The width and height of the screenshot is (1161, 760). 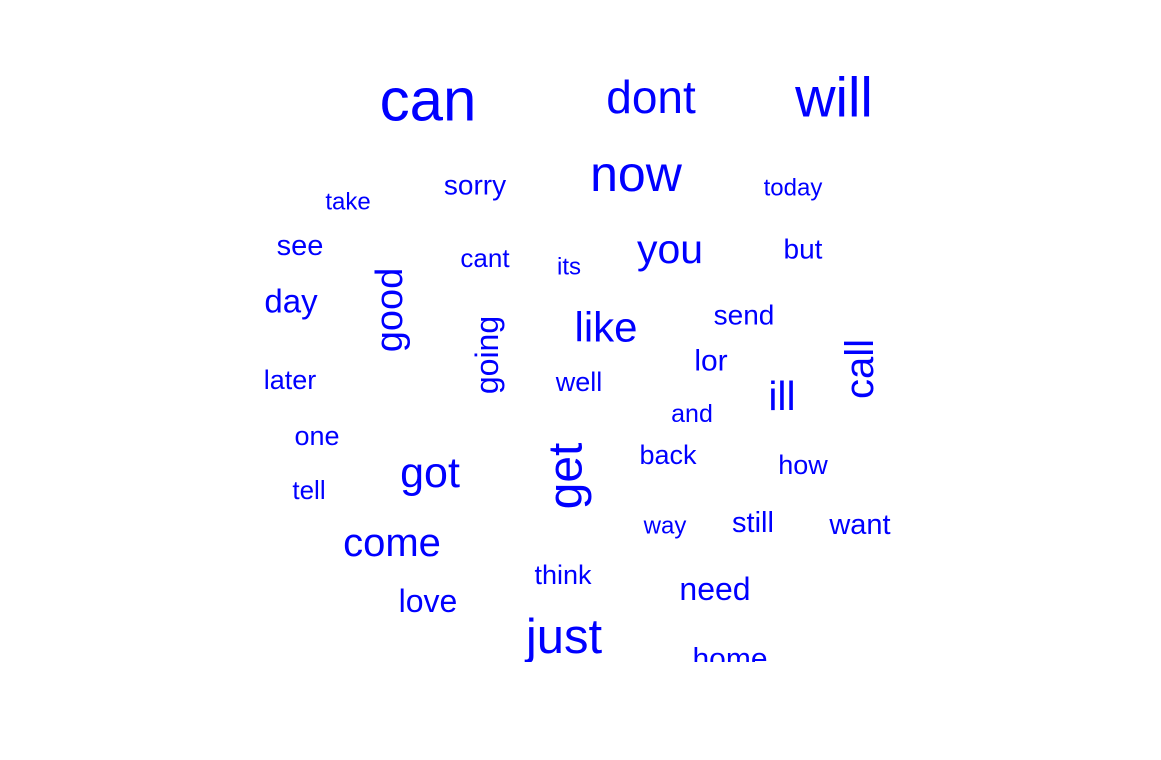 I want to click on word-love: love, so click(x=428, y=601).